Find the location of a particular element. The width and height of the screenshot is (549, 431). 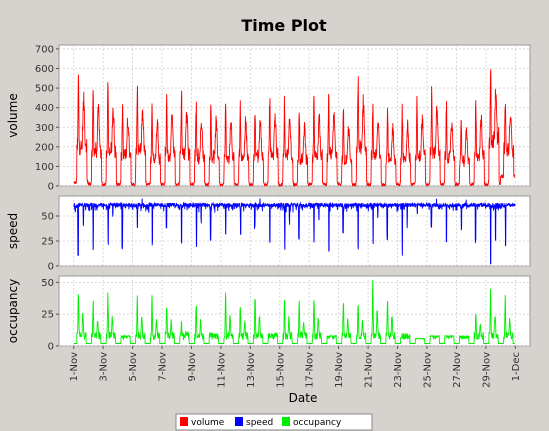

y-axis-label-occupancy: occupancy is located at coordinates (13, 311).